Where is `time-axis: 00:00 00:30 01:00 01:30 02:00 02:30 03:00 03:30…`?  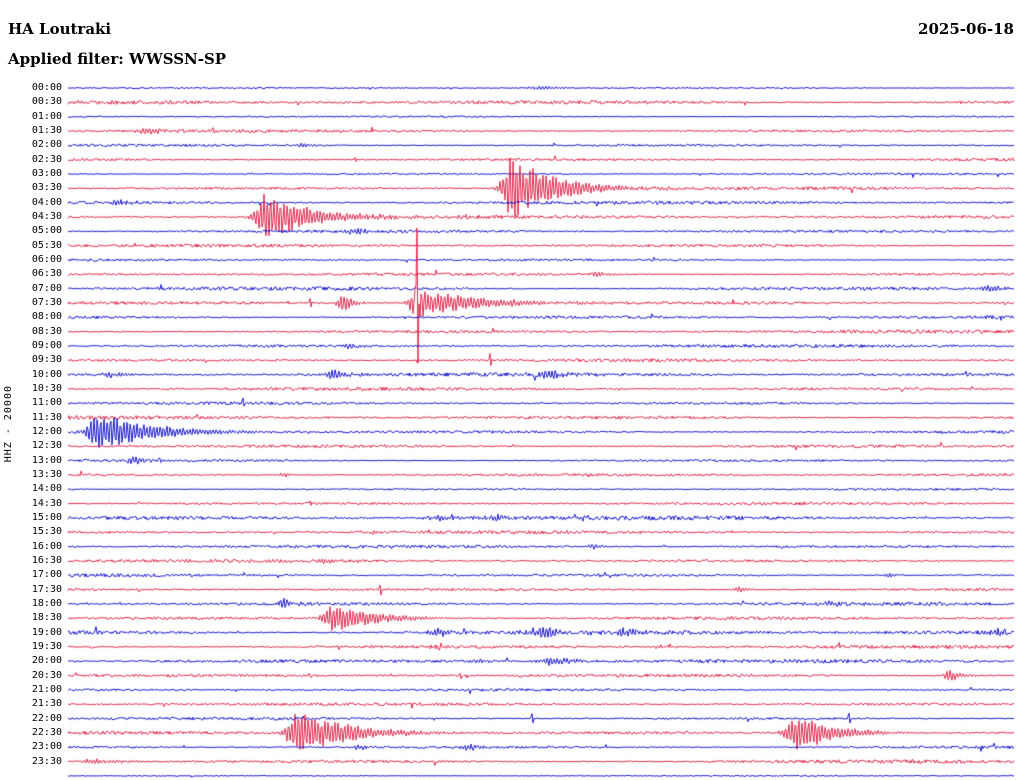 time-axis: 00:00 00:30 01:00 01:30 02:00 02:30 03:00 03:30… is located at coordinates (33, 390).